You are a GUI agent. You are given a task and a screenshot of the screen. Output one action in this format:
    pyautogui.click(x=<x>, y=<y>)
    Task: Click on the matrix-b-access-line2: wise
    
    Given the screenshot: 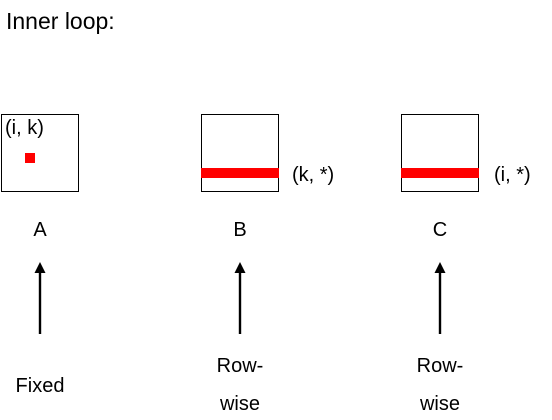 What is the action you would take?
    pyautogui.click(x=240, y=404)
    